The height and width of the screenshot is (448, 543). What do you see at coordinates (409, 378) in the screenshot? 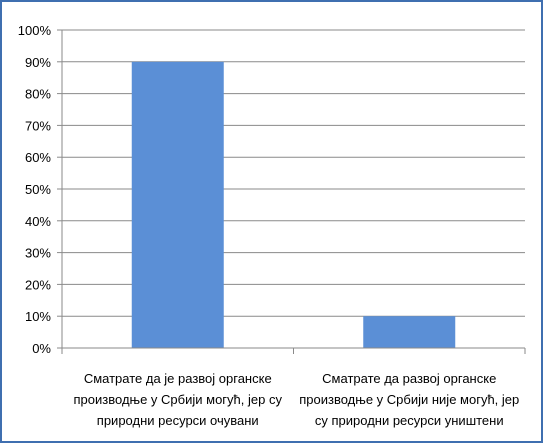
I see `x-category-label: Сматрате да развој органске` at bounding box center [409, 378].